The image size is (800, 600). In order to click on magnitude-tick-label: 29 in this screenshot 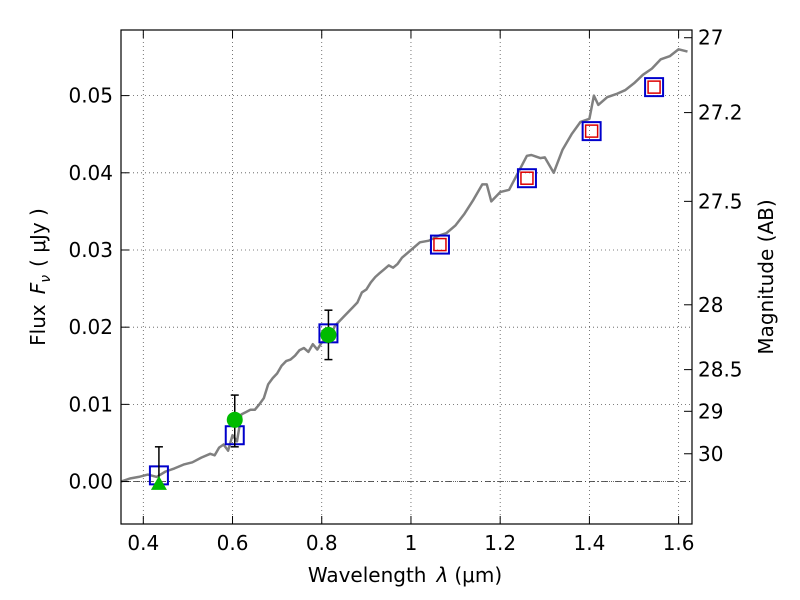, I will do `click(710, 411)`.